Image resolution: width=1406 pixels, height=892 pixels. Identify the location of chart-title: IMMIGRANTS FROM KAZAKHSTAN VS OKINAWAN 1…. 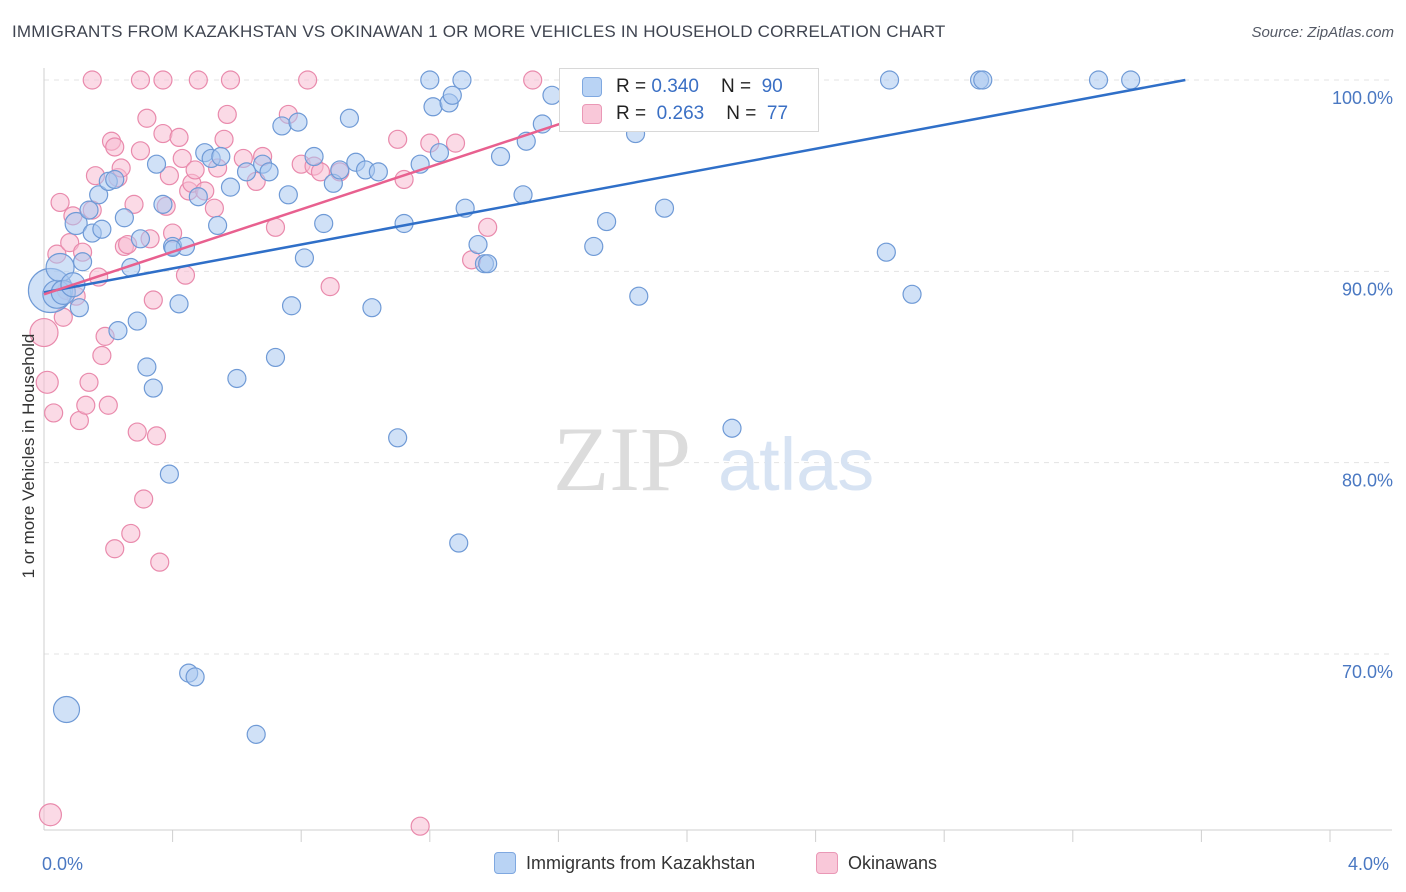
(479, 31).